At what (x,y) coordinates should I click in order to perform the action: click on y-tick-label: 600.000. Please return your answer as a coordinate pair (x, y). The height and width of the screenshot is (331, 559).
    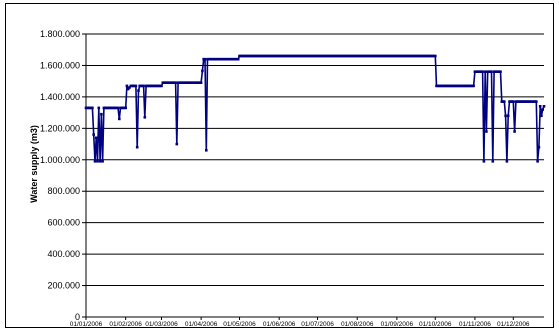
    Looking at the image, I should click on (63, 223).